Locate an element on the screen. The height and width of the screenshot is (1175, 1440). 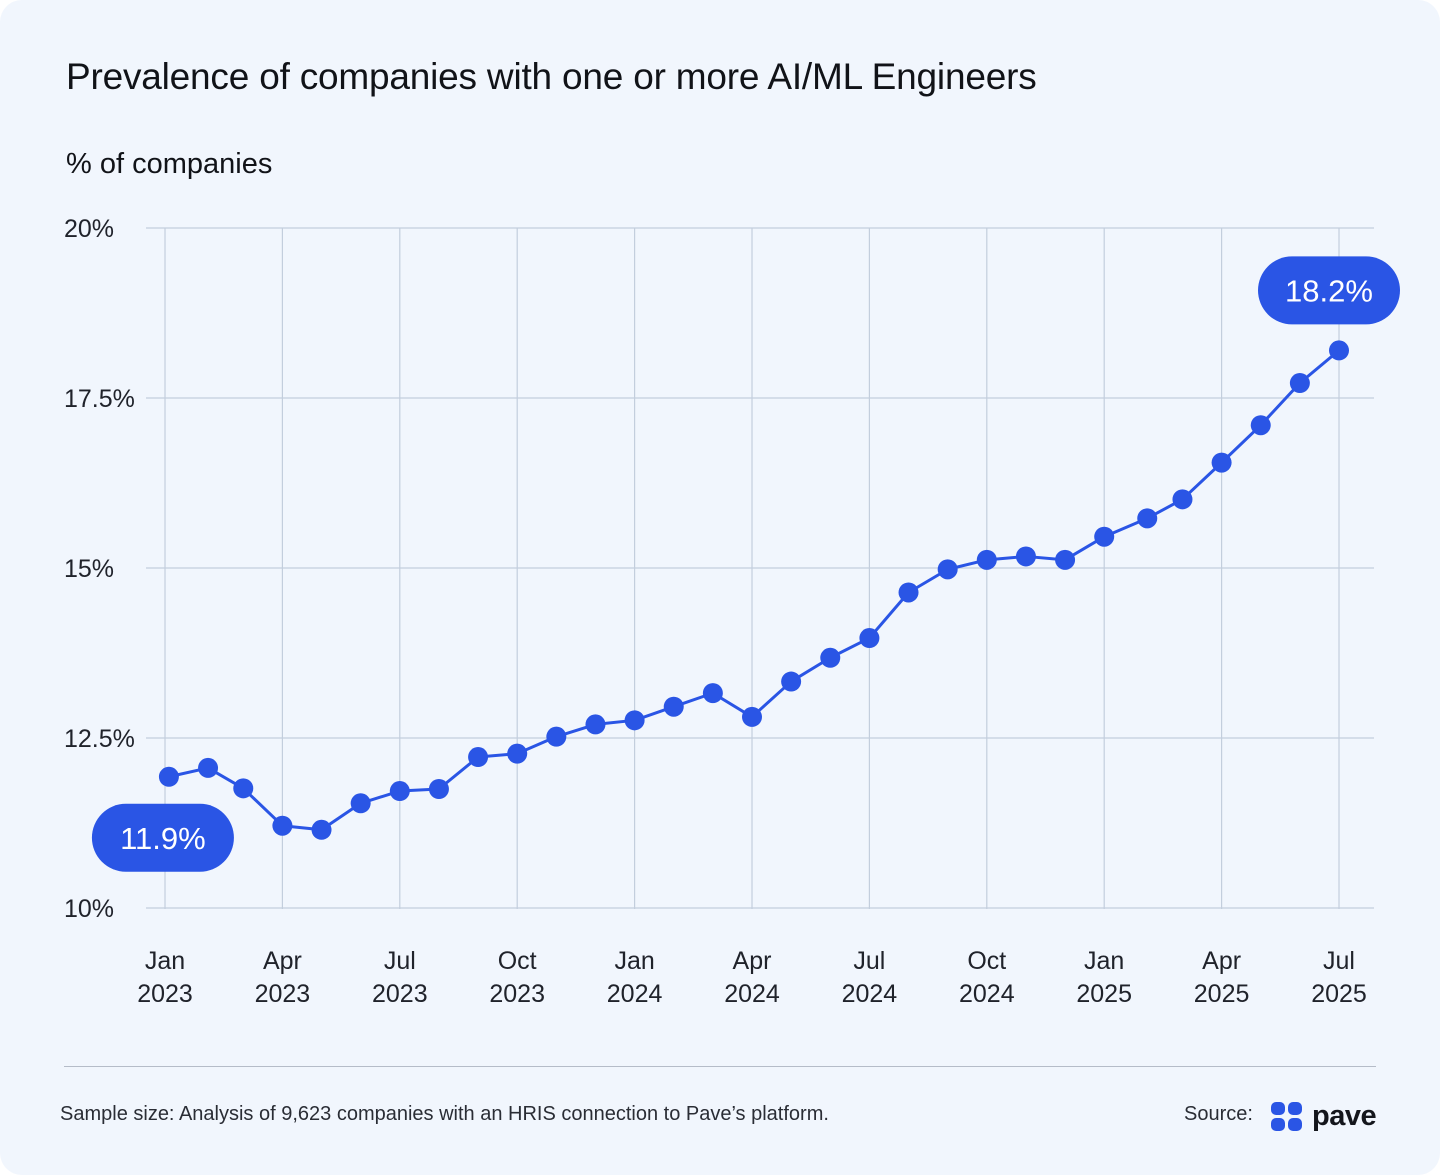
pave-logo: pave is located at coordinates (1324, 1116).